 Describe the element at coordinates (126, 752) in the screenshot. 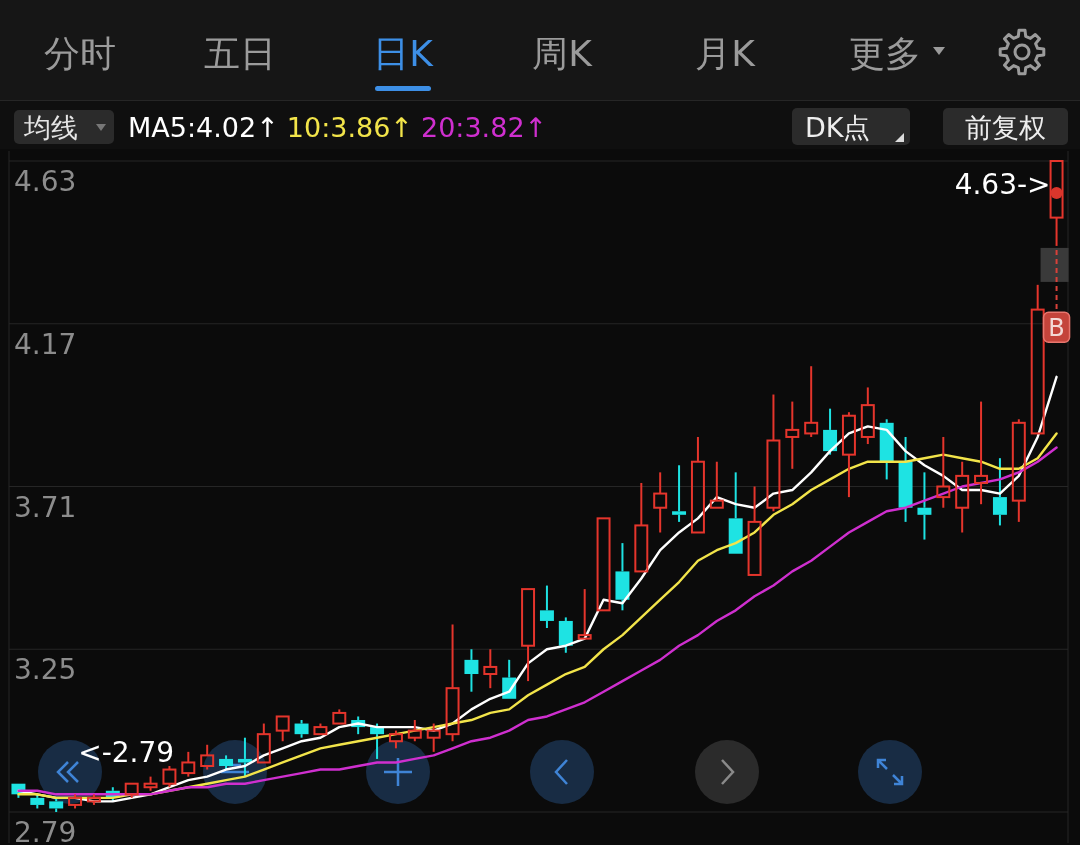

I see `low-label: <-2.79` at that location.